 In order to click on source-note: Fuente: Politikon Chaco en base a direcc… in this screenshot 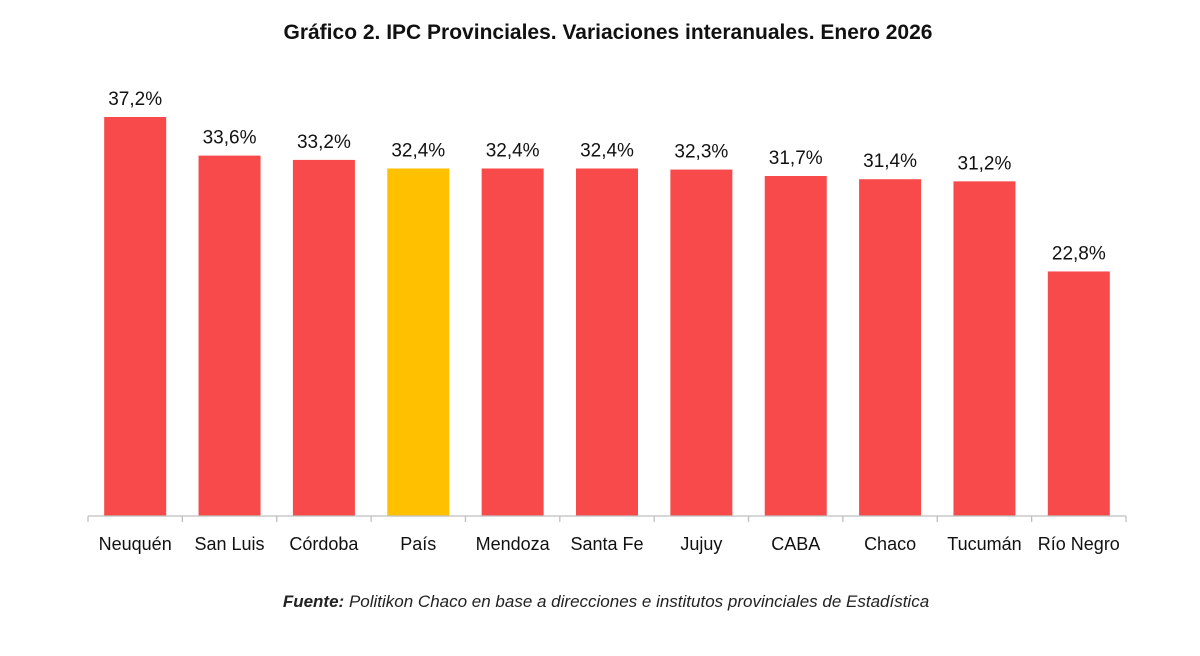, I will do `click(606, 601)`.